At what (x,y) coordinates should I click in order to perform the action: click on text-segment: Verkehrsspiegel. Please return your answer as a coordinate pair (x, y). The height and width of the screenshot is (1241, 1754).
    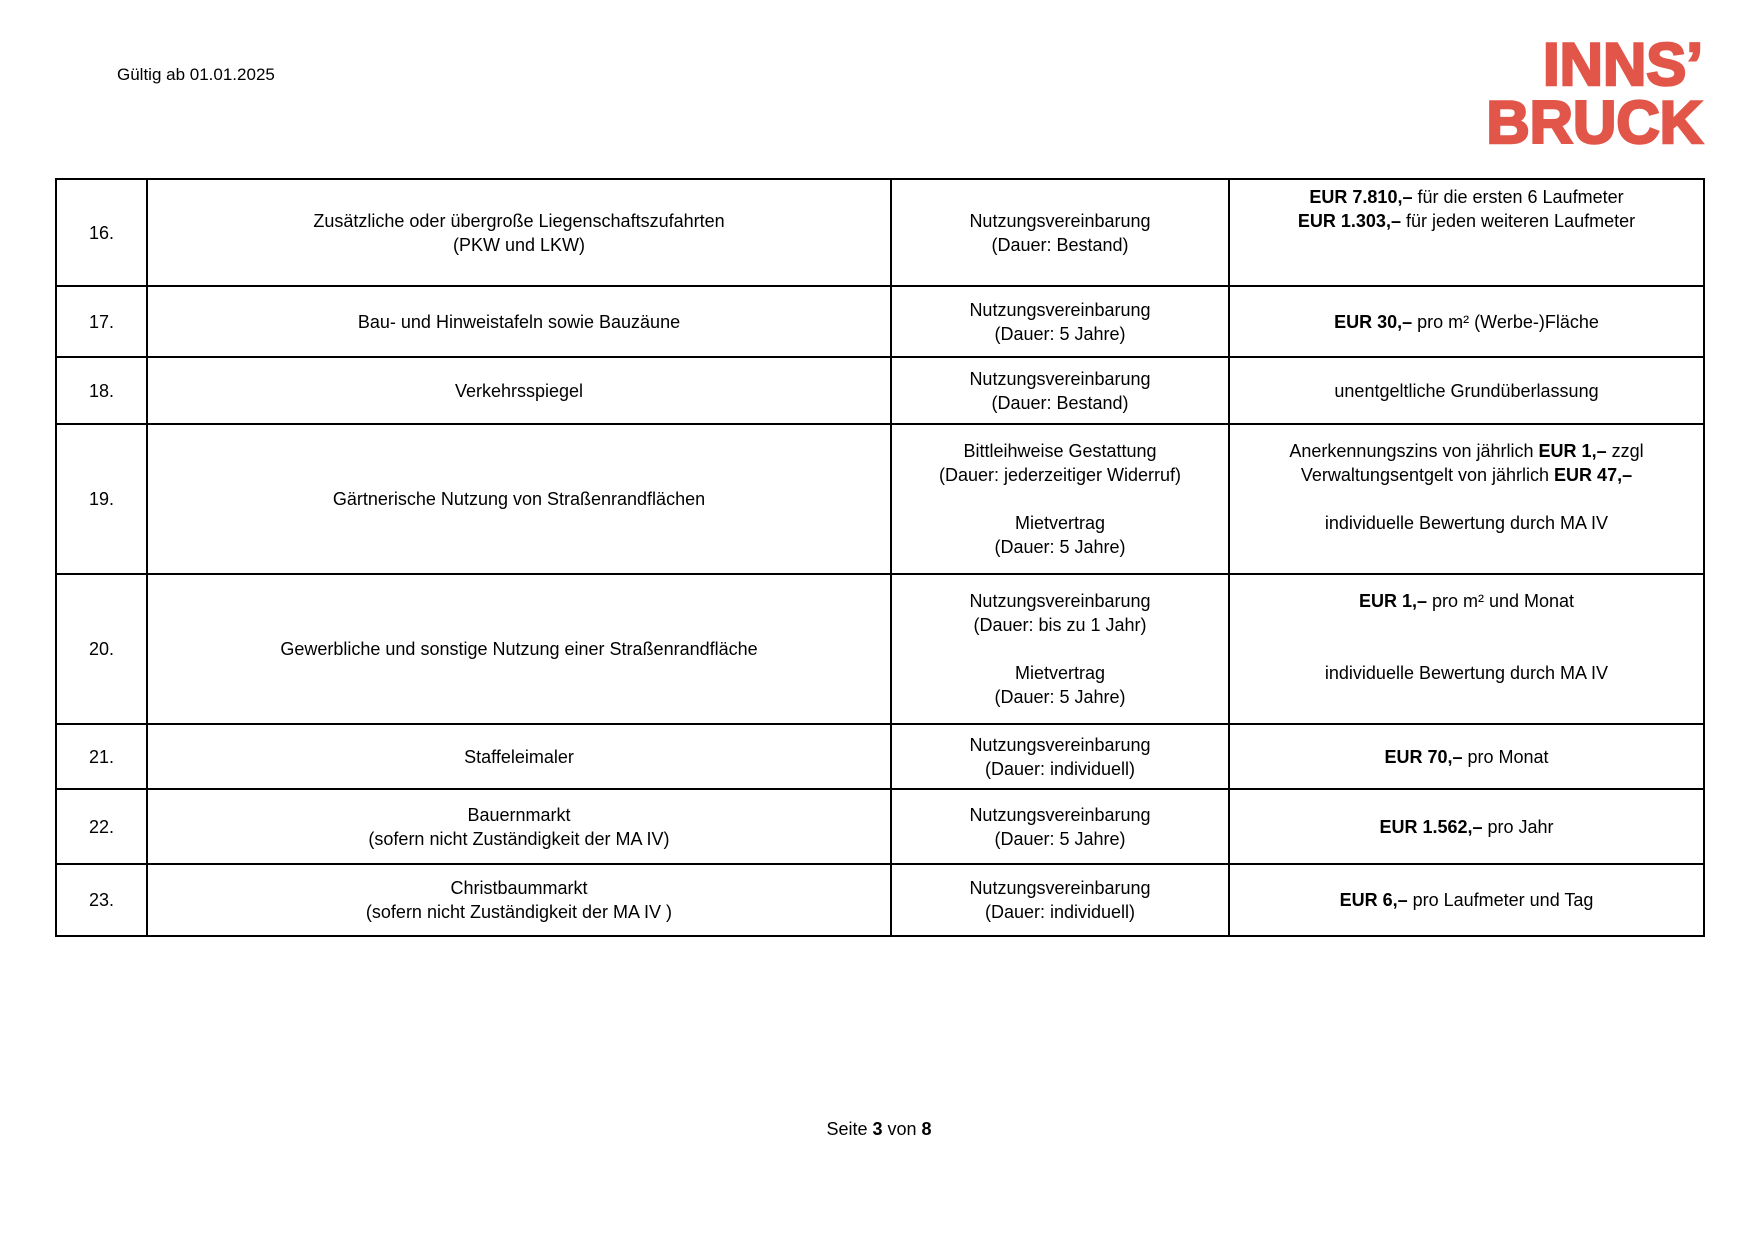
    Looking at the image, I should click on (519, 390).